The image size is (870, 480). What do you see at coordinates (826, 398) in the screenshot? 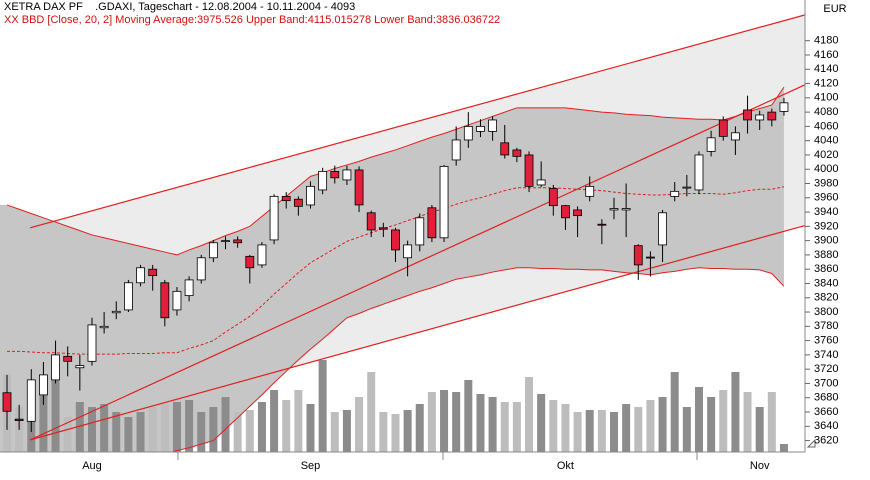
I see `y-tick-label: 3680` at bounding box center [826, 398].